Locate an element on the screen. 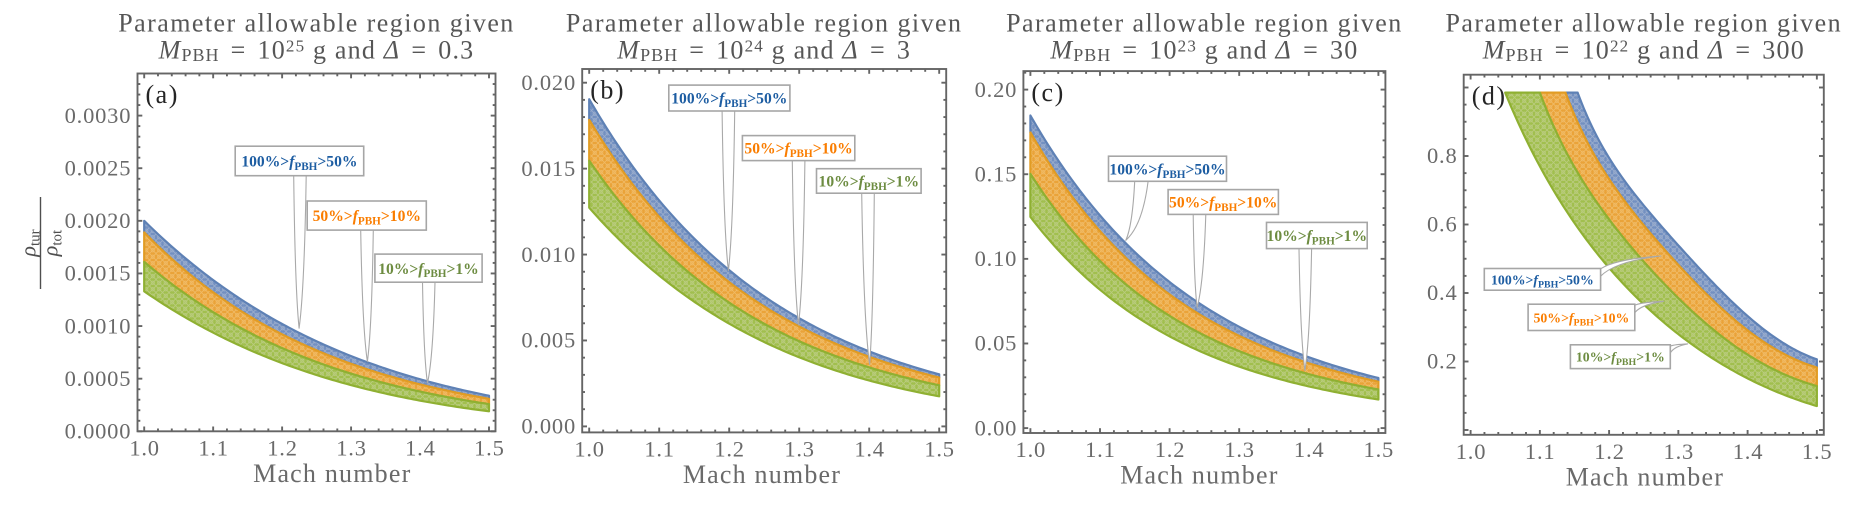 The height and width of the screenshot is (508, 1863). svg-text: 0.20 is located at coordinates (996, 89).